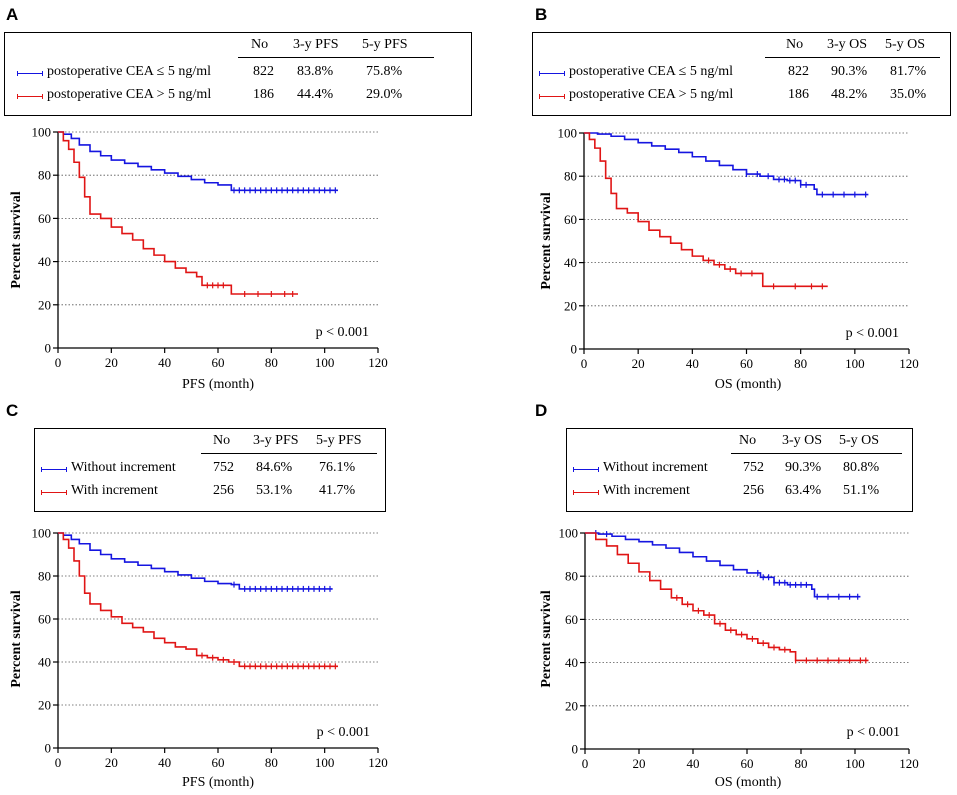  What do you see at coordinates (384, 71) in the screenshot?
I see `cell-5y: 75.8%` at bounding box center [384, 71].